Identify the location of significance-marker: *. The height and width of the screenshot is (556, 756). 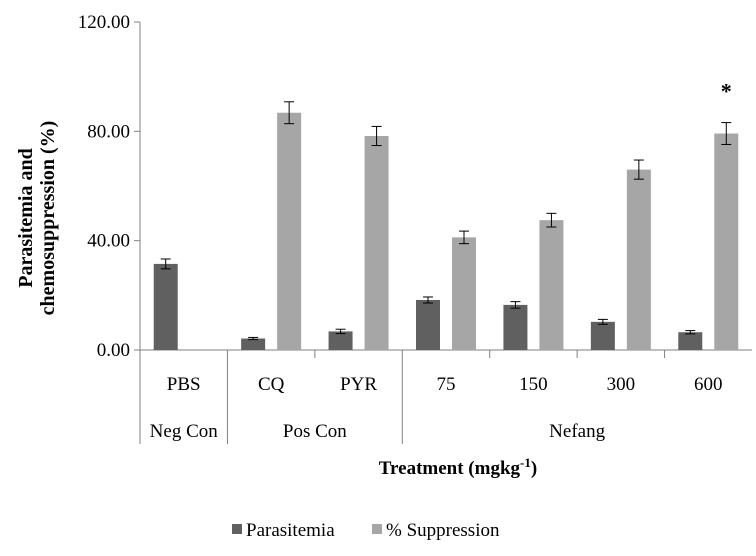
(726, 91).